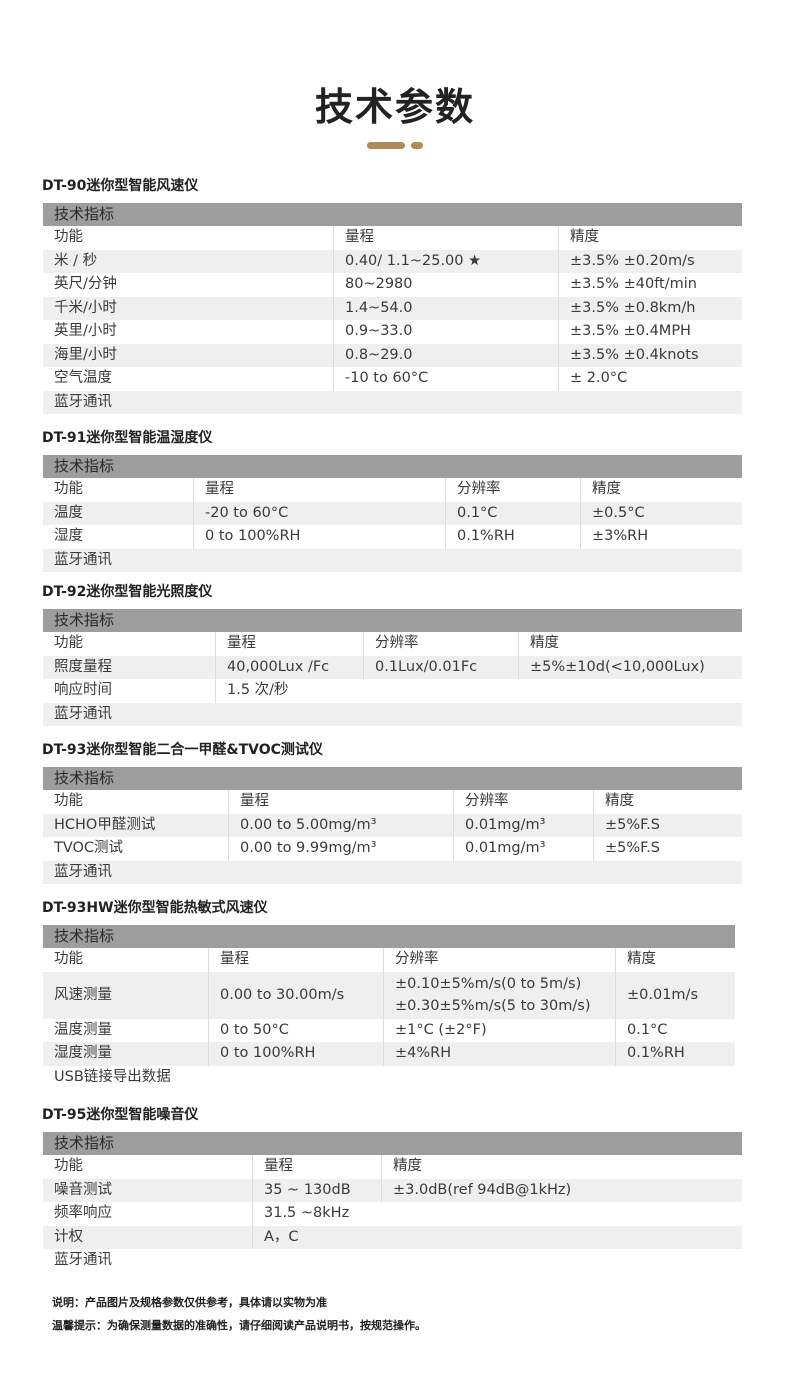 The width and height of the screenshot is (790, 1373). Describe the element at coordinates (392, 285) in the screenshot. I see `table-row: 英尺/分钟 80~2980 ±3.5% ±40ft/min` at that location.